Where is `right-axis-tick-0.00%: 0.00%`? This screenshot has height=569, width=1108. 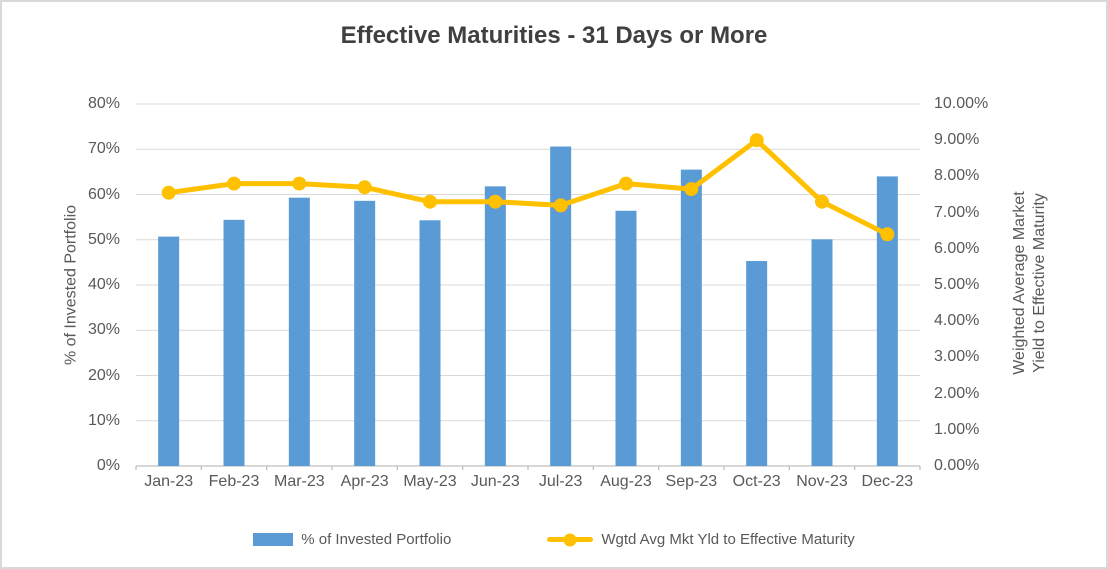 right-axis-tick-0.00%: 0.00% is located at coordinates (957, 465).